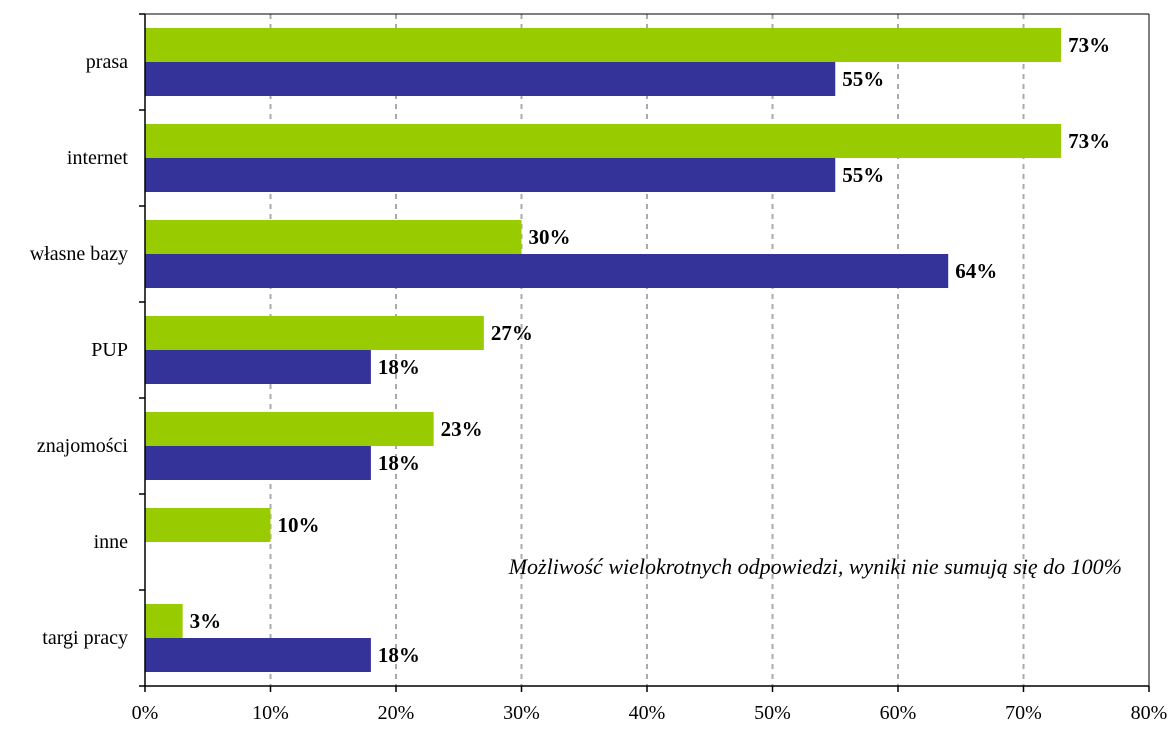 The width and height of the screenshot is (1172, 731). I want to click on category-label: internet, so click(98, 158).